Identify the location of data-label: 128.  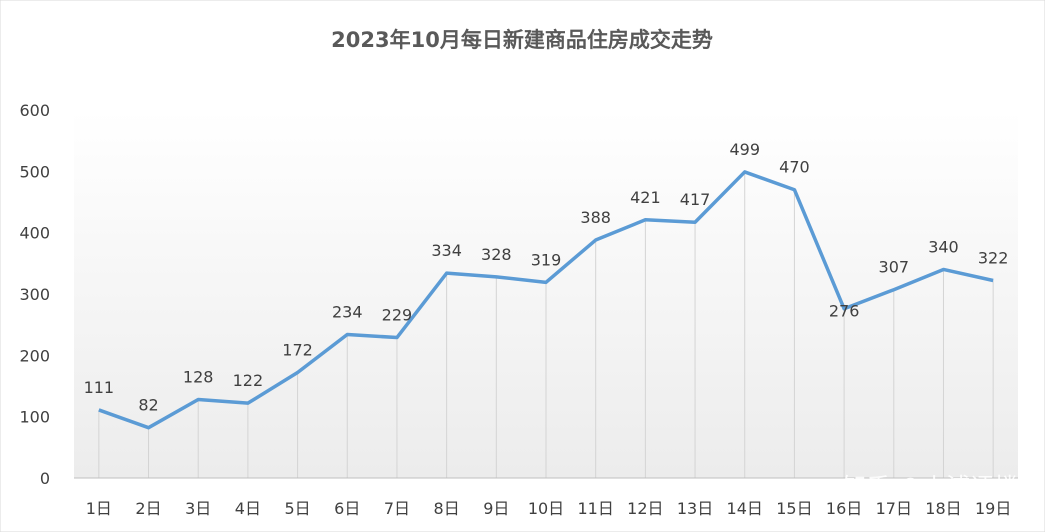
(198, 376).